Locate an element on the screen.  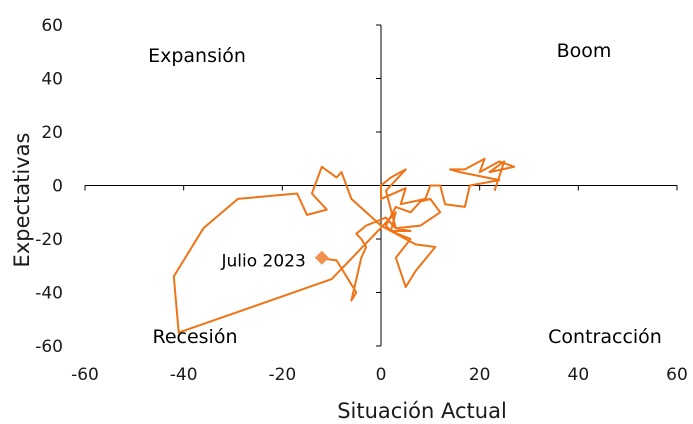
y-tick-labels: -60 -40 -20 0 20 40 60 is located at coordinates (49, 186).